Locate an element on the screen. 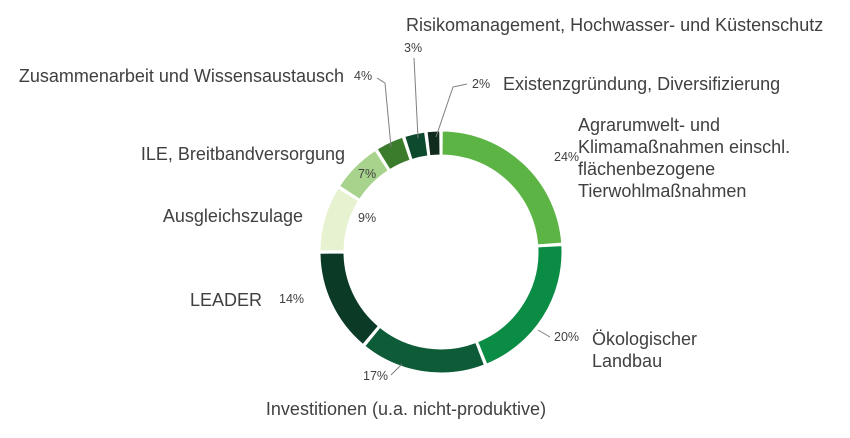 The image size is (850, 438). category-label-line: Ökologischer is located at coordinates (644, 339).